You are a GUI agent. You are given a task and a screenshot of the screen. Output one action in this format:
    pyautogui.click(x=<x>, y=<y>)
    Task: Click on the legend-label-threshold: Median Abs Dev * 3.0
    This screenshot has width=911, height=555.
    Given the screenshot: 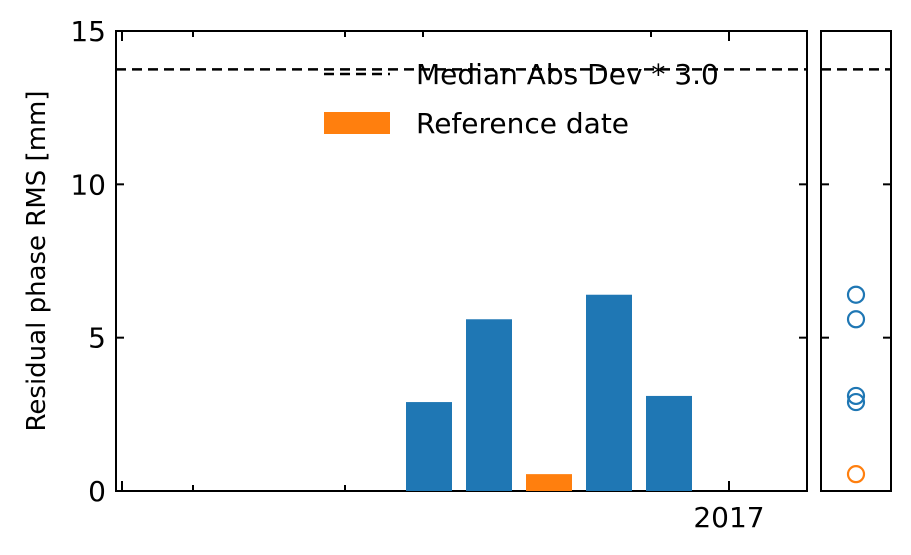 What is the action you would take?
    pyautogui.click(x=567, y=74)
    